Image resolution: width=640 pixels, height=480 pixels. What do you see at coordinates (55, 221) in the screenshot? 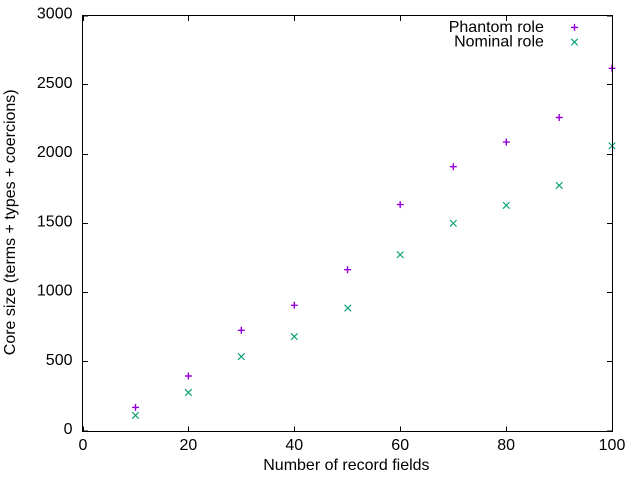
I see `svg-text: 1500` at bounding box center [55, 221].